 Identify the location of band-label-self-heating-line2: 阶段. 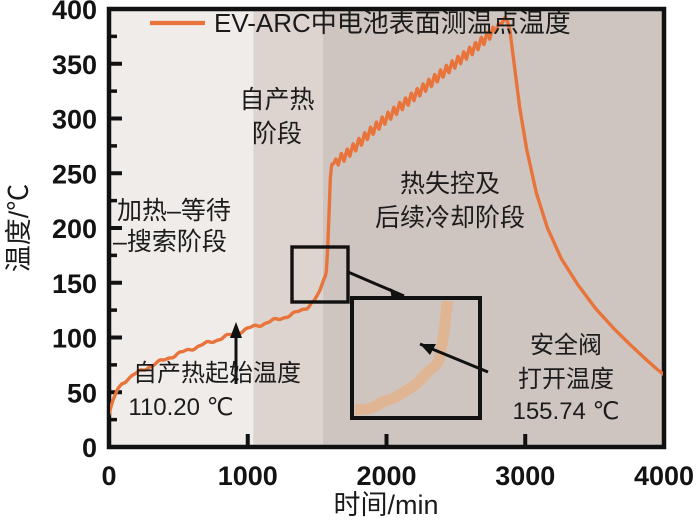
(277, 134).